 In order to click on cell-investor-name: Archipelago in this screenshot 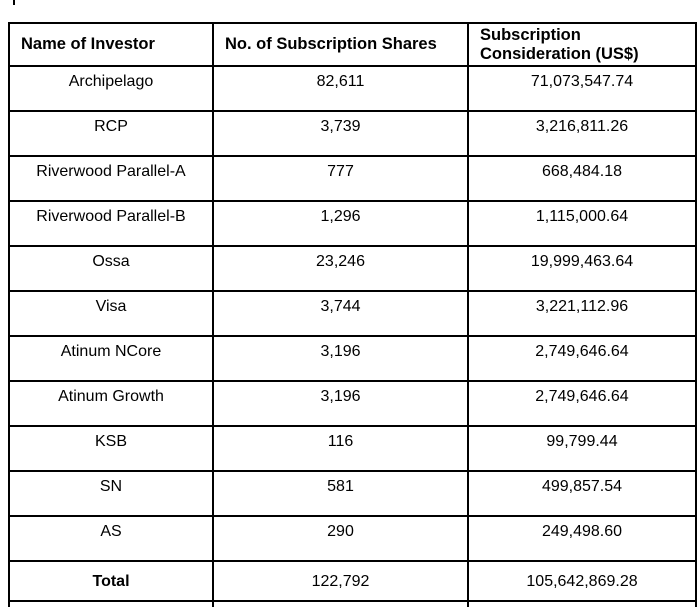, I will do `click(111, 88)`.